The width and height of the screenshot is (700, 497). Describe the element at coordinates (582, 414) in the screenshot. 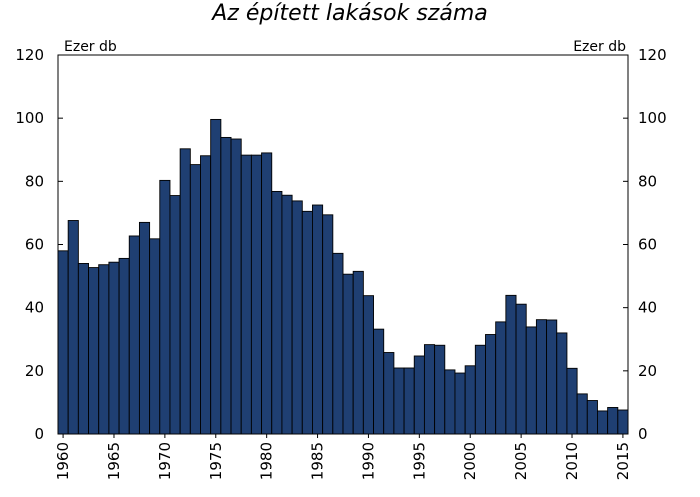

I see `bar-2011` at that location.